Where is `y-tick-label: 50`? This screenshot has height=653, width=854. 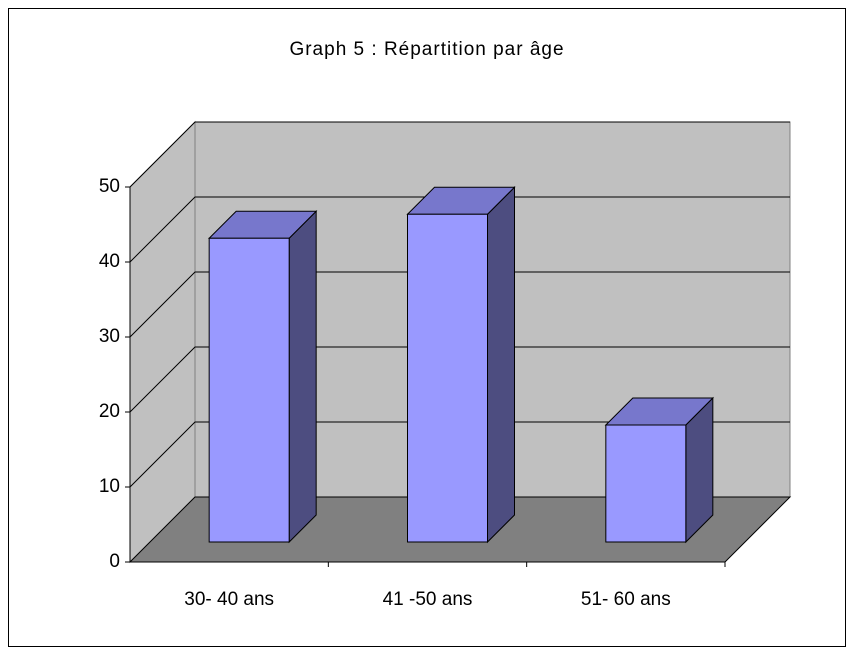
y-tick-label: 50 is located at coordinates (109, 186).